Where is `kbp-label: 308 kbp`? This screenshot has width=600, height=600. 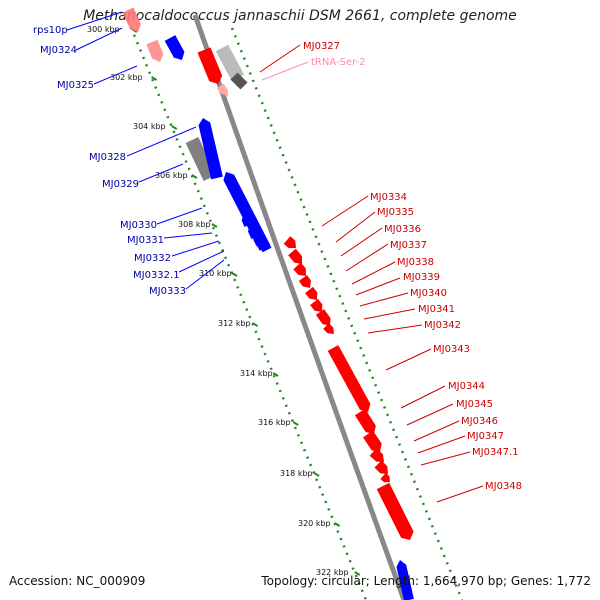 kbp-label: 308 kbp is located at coordinates (194, 224).